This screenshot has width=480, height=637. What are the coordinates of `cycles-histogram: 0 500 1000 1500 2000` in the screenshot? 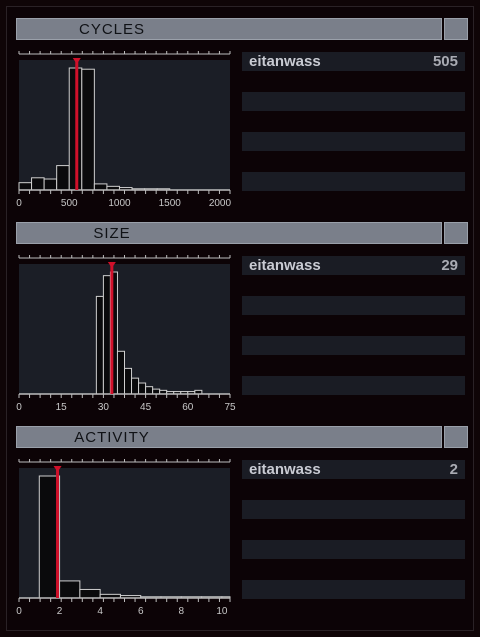 It's located at (125, 131).